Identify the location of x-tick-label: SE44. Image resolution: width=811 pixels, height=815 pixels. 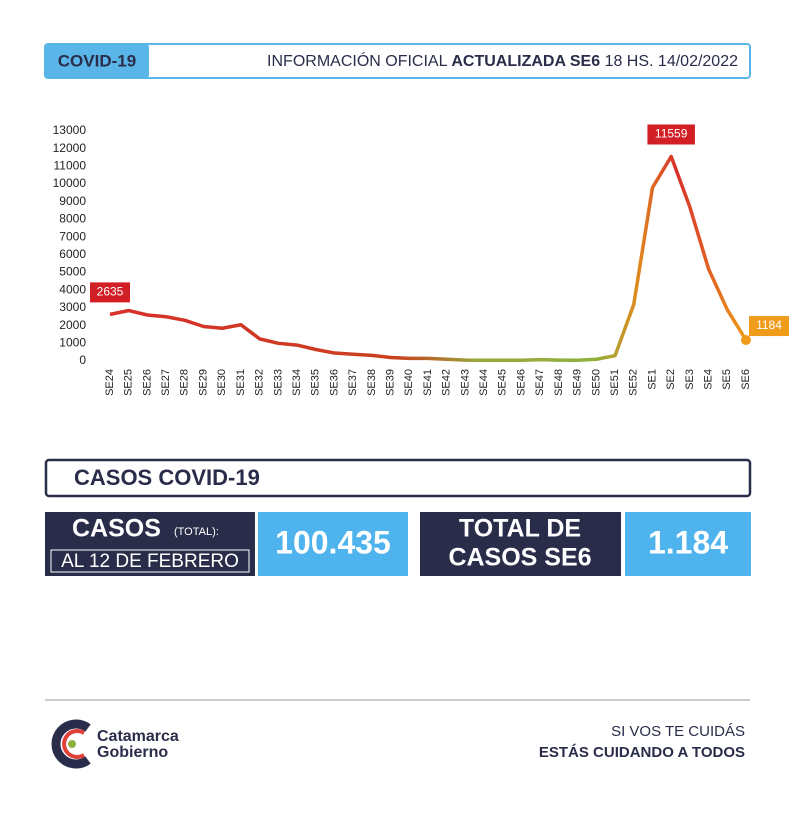
(484, 382).